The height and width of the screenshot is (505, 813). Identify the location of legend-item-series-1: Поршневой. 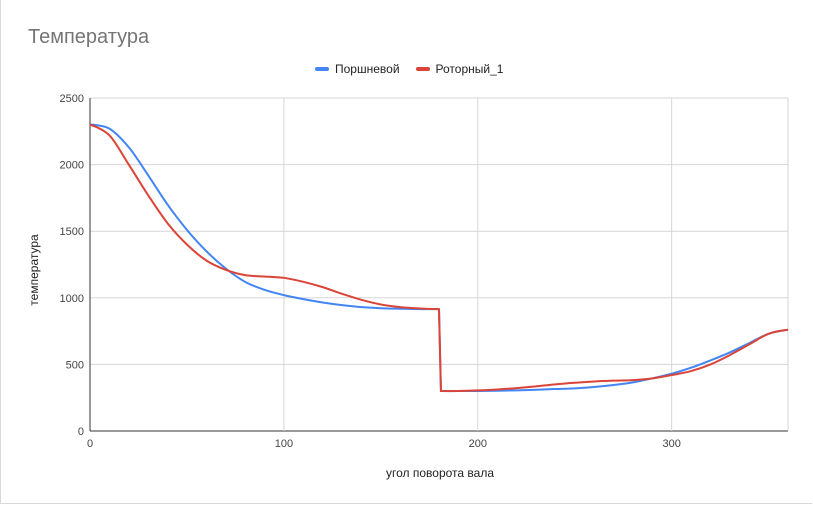
(357, 69).